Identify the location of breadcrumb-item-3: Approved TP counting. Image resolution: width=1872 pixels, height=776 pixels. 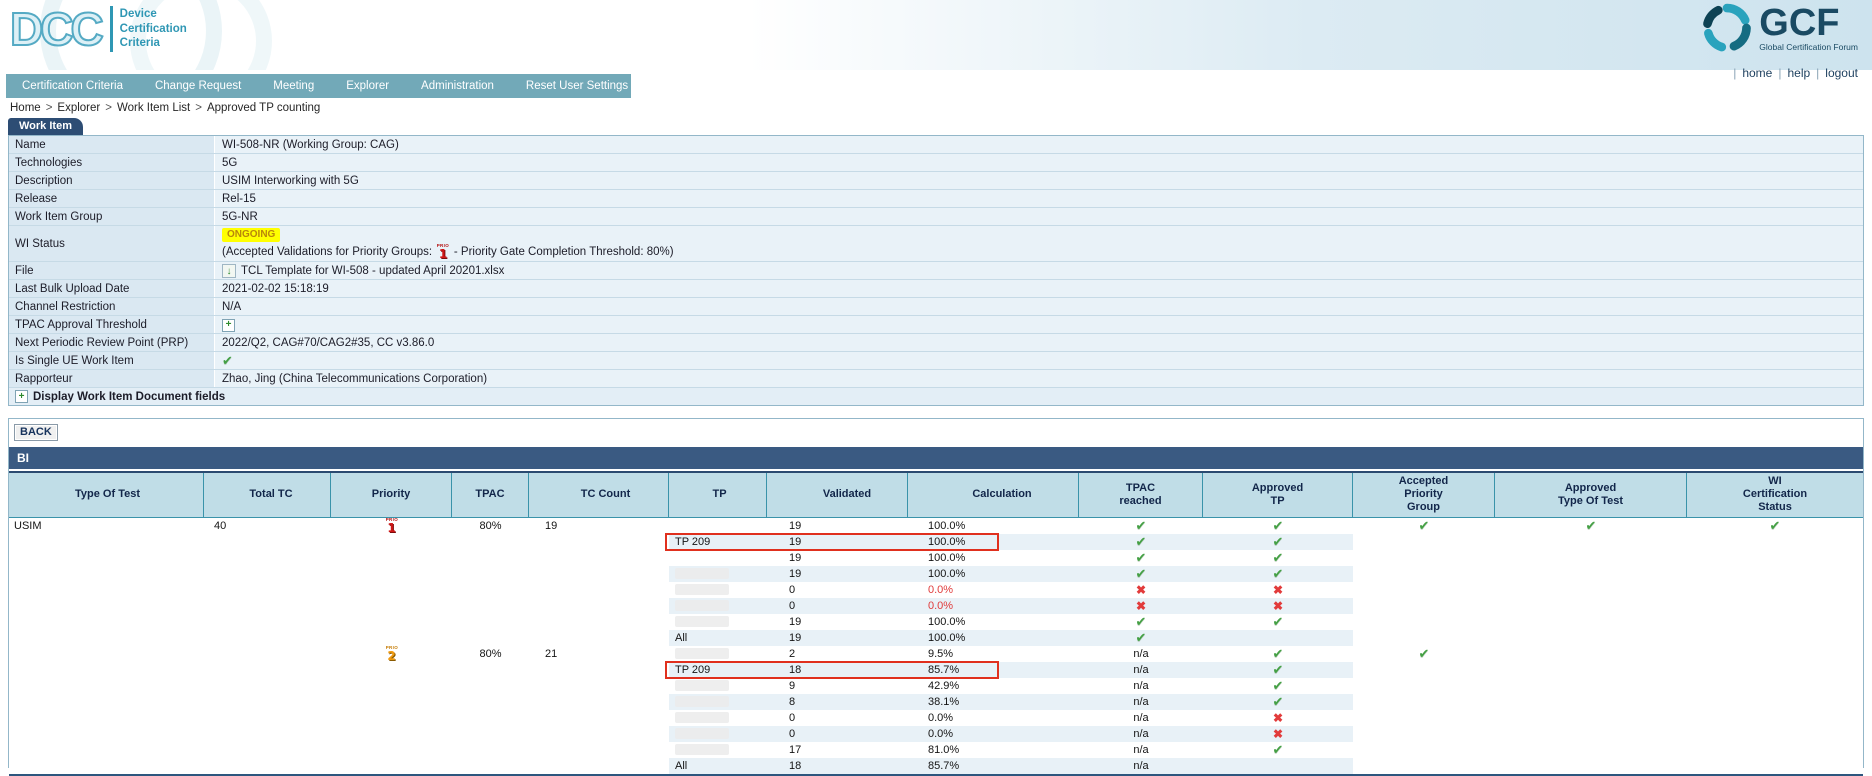
(263, 108).